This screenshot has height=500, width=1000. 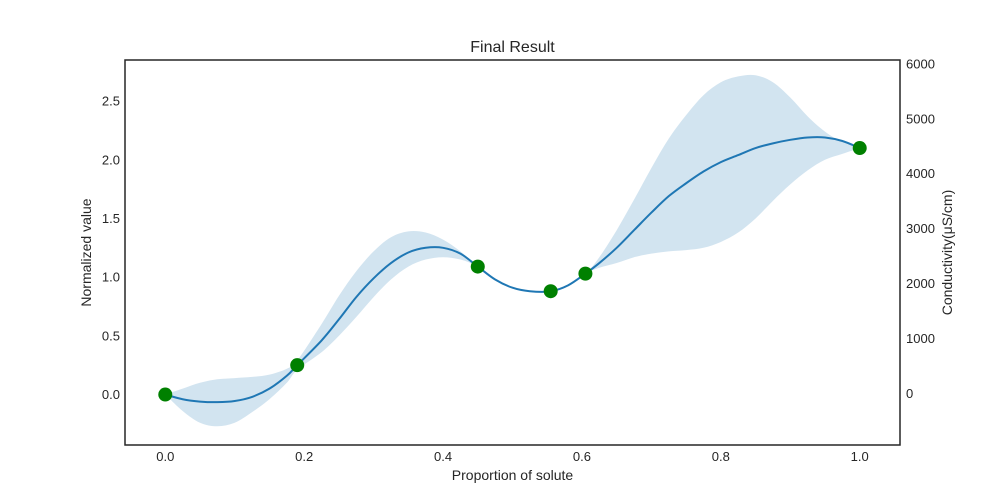 What do you see at coordinates (909, 393) in the screenshot?
I see `y2-tick-label: 0` at bounding box center [909, 393].